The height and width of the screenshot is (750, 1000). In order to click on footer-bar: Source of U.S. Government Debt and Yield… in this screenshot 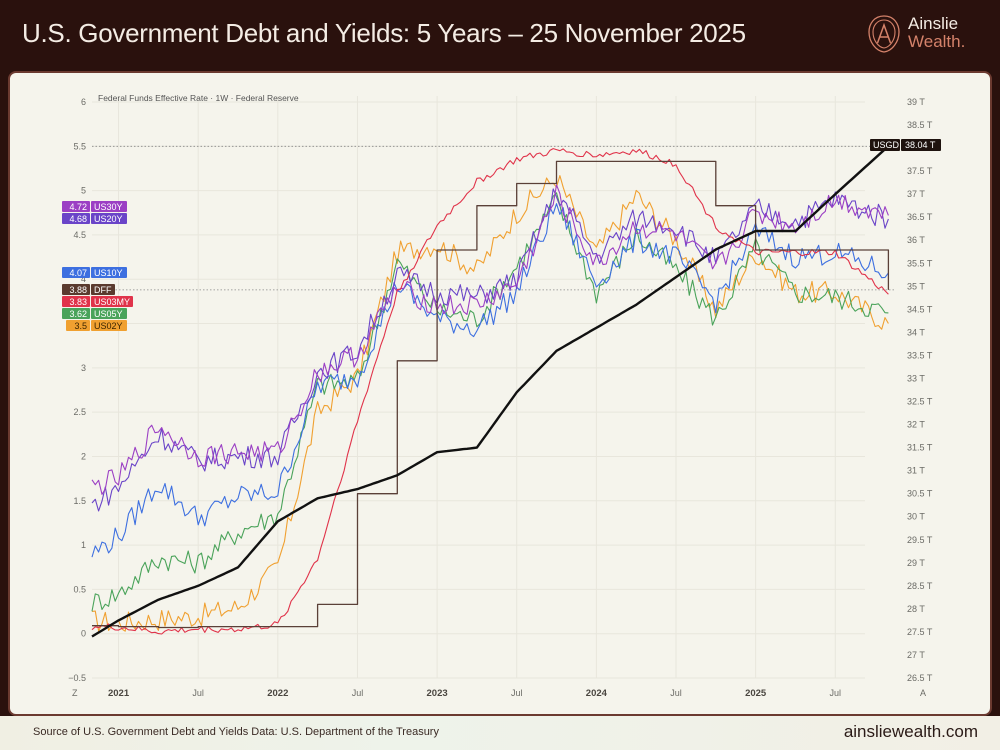, I will do `click(500, 733)`.